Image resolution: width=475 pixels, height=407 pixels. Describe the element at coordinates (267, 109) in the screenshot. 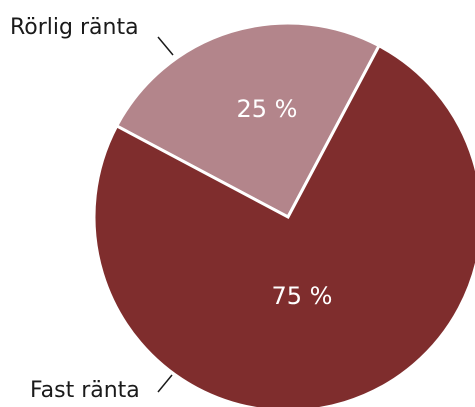

I see `slice-value-label: 25 %` at that location.